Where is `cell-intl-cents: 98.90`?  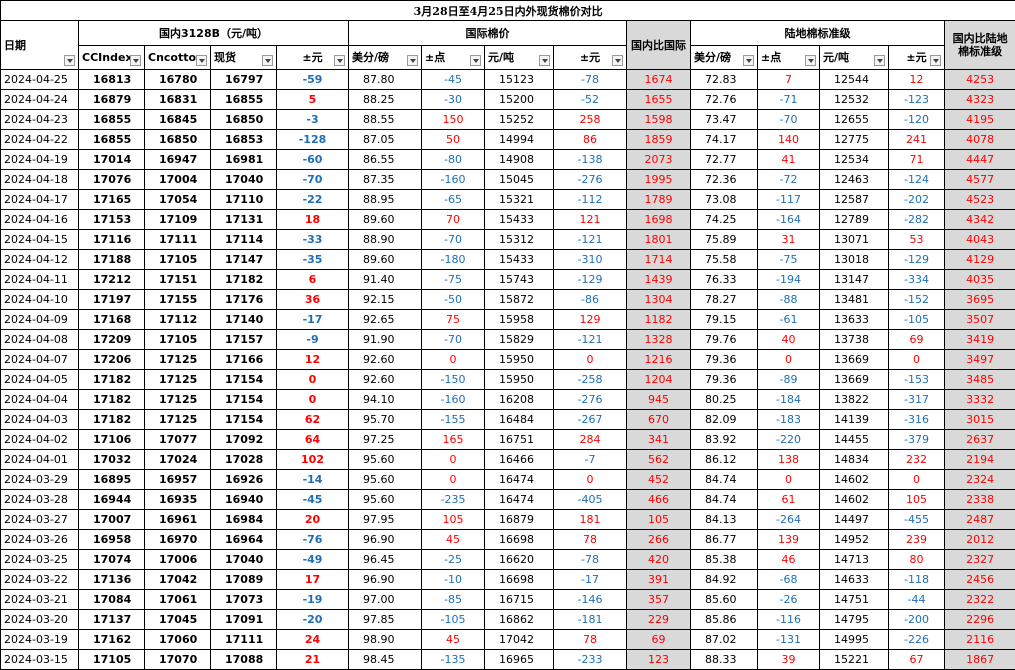 cell-intl-cents: 98.90 is located at coordinates (385, 640).